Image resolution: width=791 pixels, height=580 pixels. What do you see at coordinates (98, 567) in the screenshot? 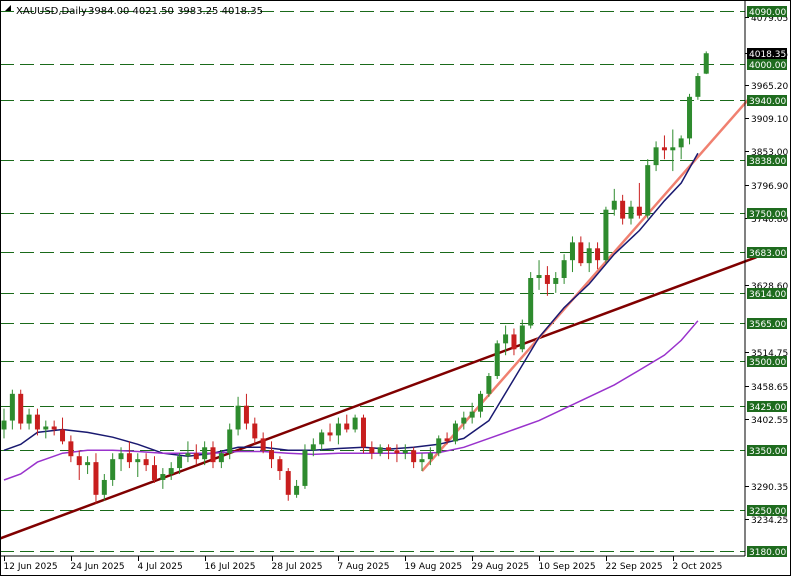
I see `x-tick-label: 24 Jun 2025` at bounding box center [98, 567].